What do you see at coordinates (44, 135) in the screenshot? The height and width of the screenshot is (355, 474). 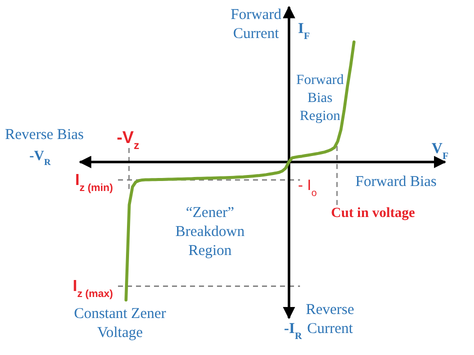 I see `text: Reverse Bias` at bounding box center [44, 135].